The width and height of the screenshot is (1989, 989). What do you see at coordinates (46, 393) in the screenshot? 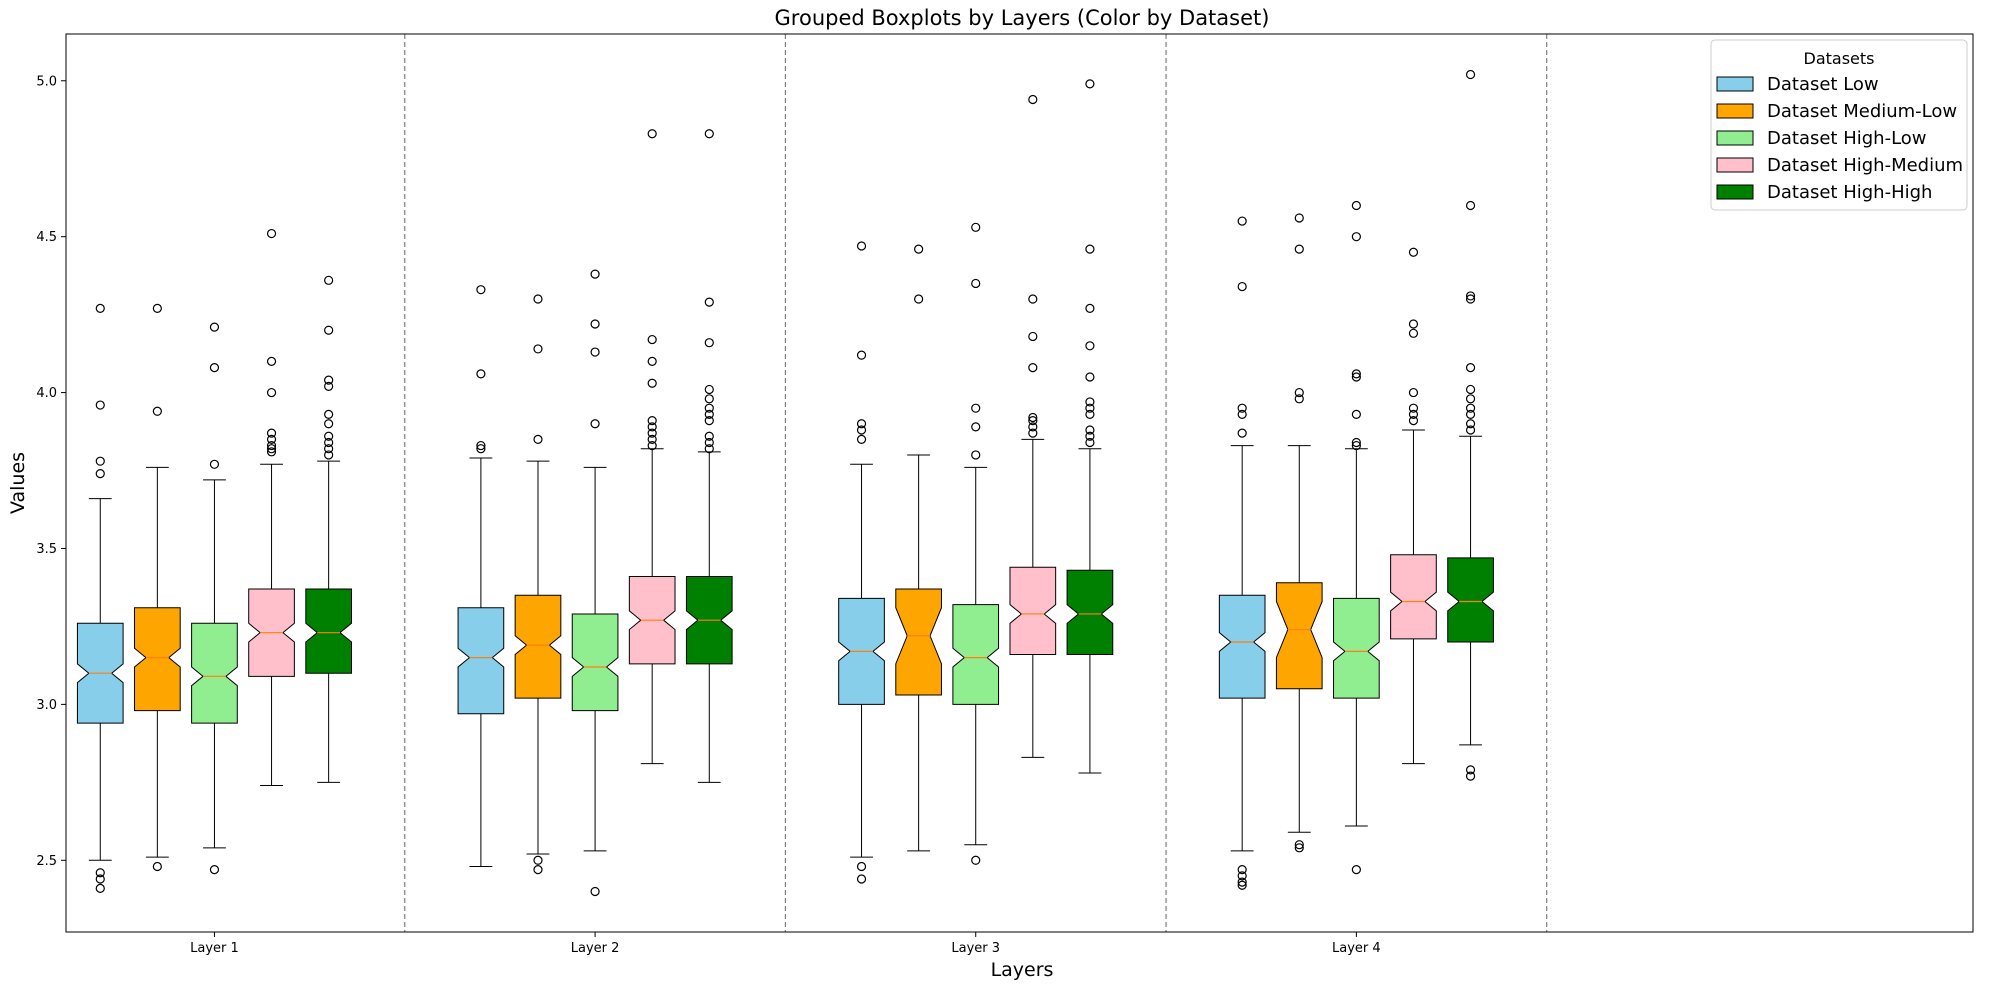
I see `y-tick-label: 4.0` at bounding box center [46, 393].